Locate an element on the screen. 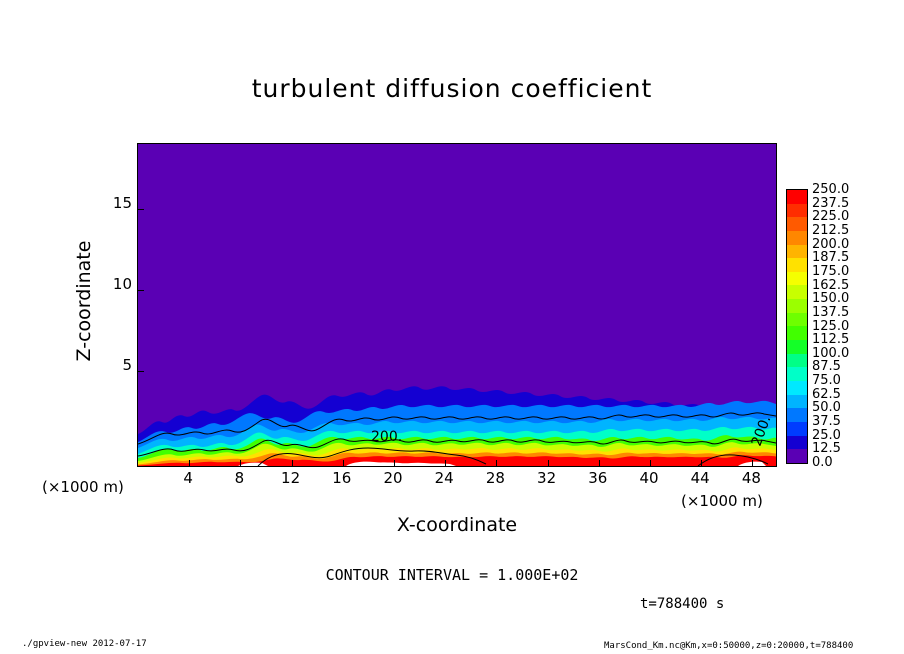 The image size is (904, 654). y-axis-label: Z-coordinate is located at coordinates (84, 301).